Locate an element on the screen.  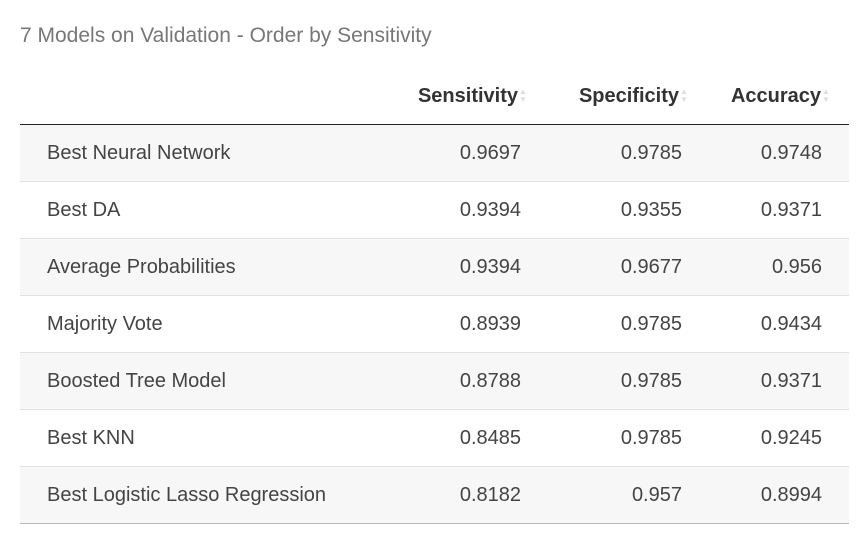
header-accuracy: Accuracy ▲ ▼ is located at coordinates (766, 96).